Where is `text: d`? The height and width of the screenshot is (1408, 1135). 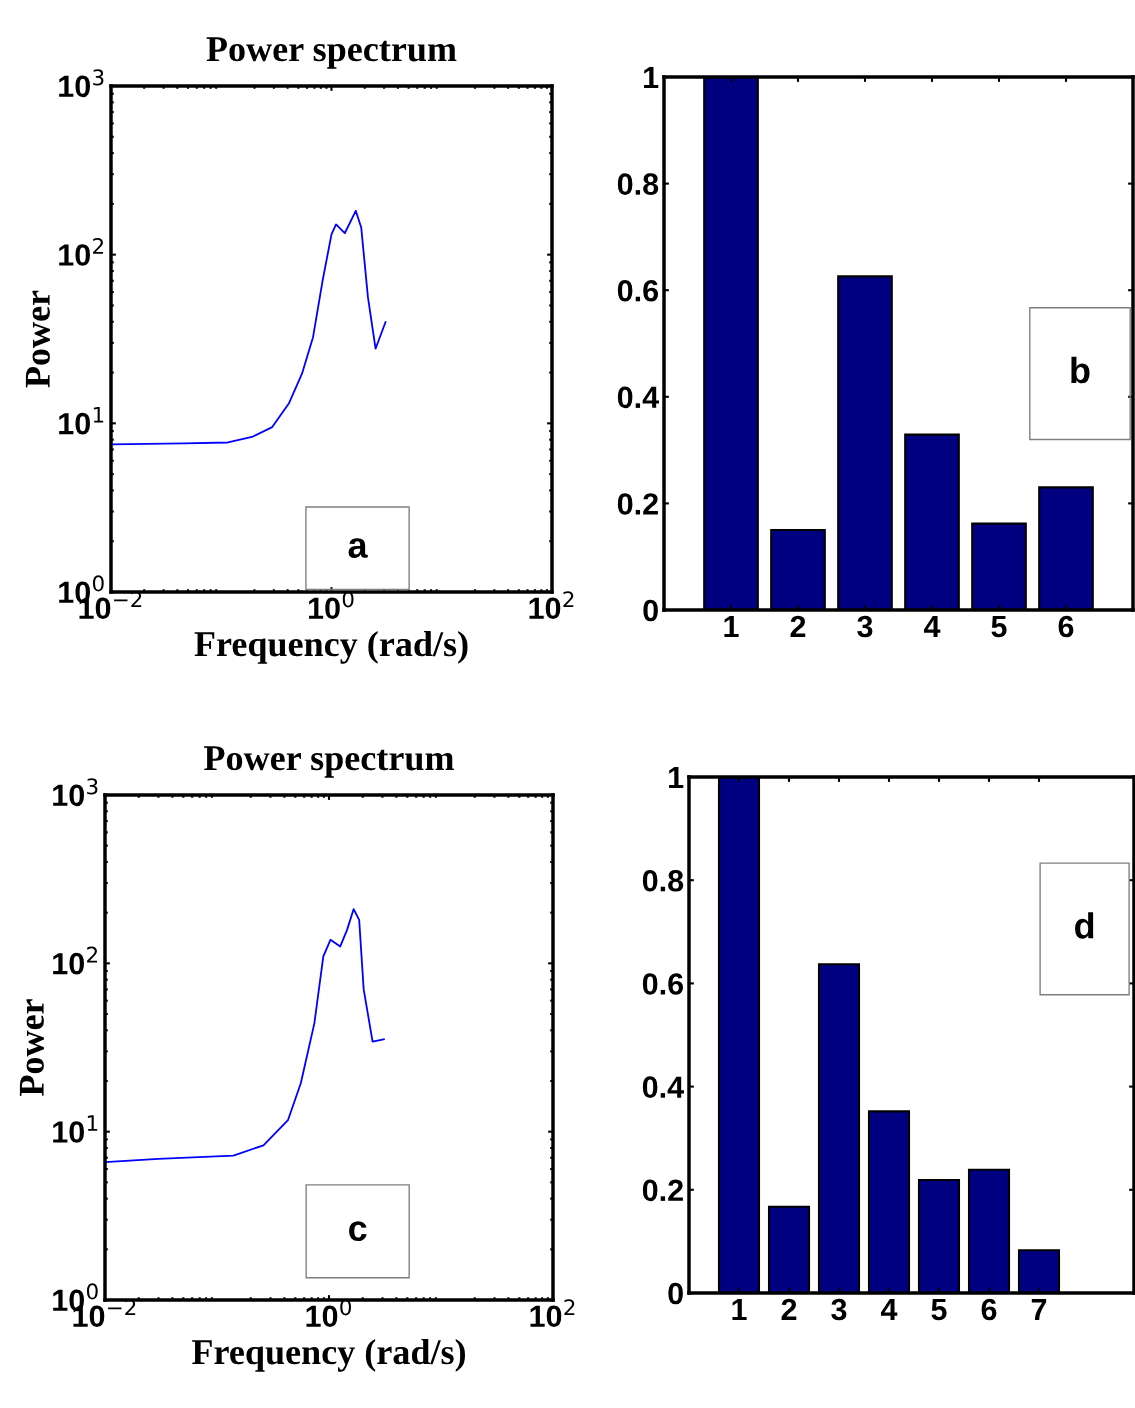 text: d is located at coordinates (1084, 925).